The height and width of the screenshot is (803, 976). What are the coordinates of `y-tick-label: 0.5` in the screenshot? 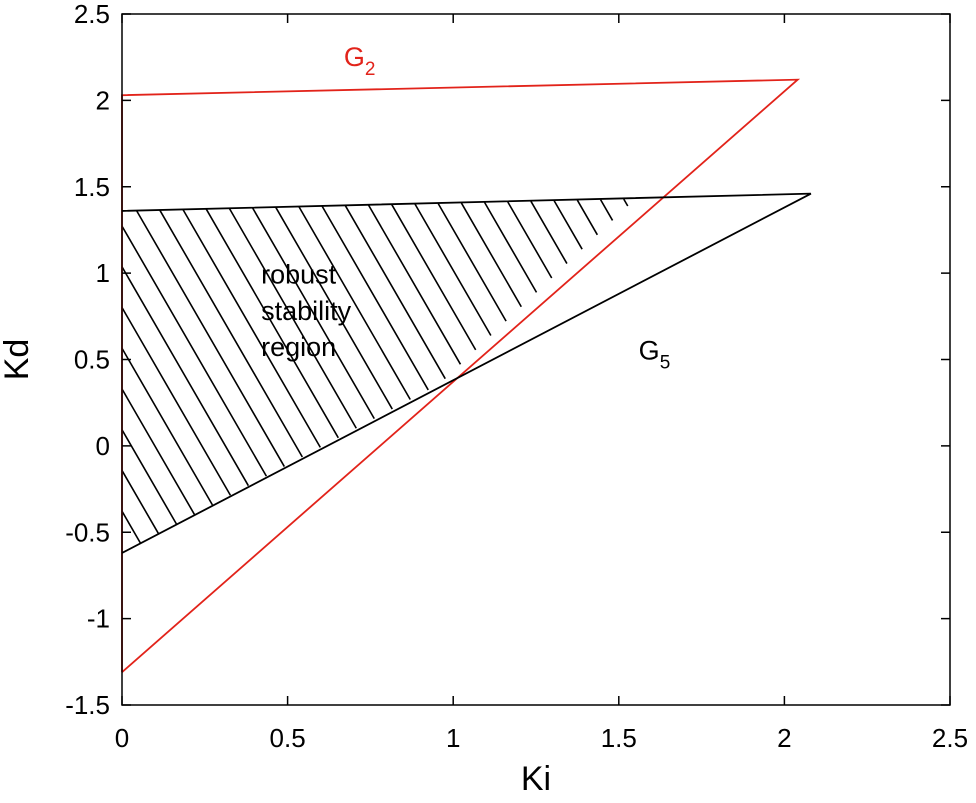 It's located at (92, 360).